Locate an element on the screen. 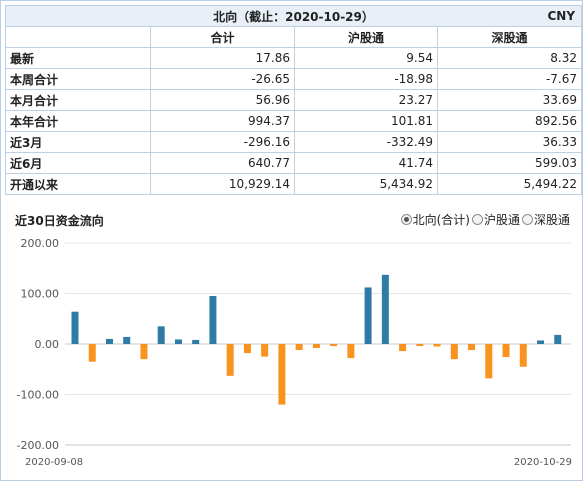 Image resolution: width=584 pixels, height=482 pixels. row-value: 23.27 is located at coordinates (366, 100).